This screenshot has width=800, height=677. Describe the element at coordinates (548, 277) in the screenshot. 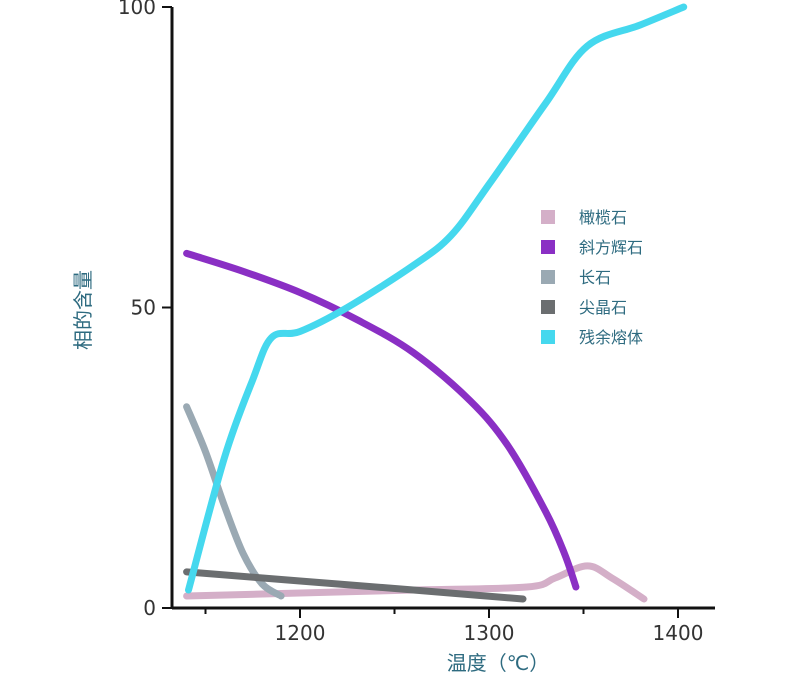

I see `legend-swatch-feldspar` at that location.